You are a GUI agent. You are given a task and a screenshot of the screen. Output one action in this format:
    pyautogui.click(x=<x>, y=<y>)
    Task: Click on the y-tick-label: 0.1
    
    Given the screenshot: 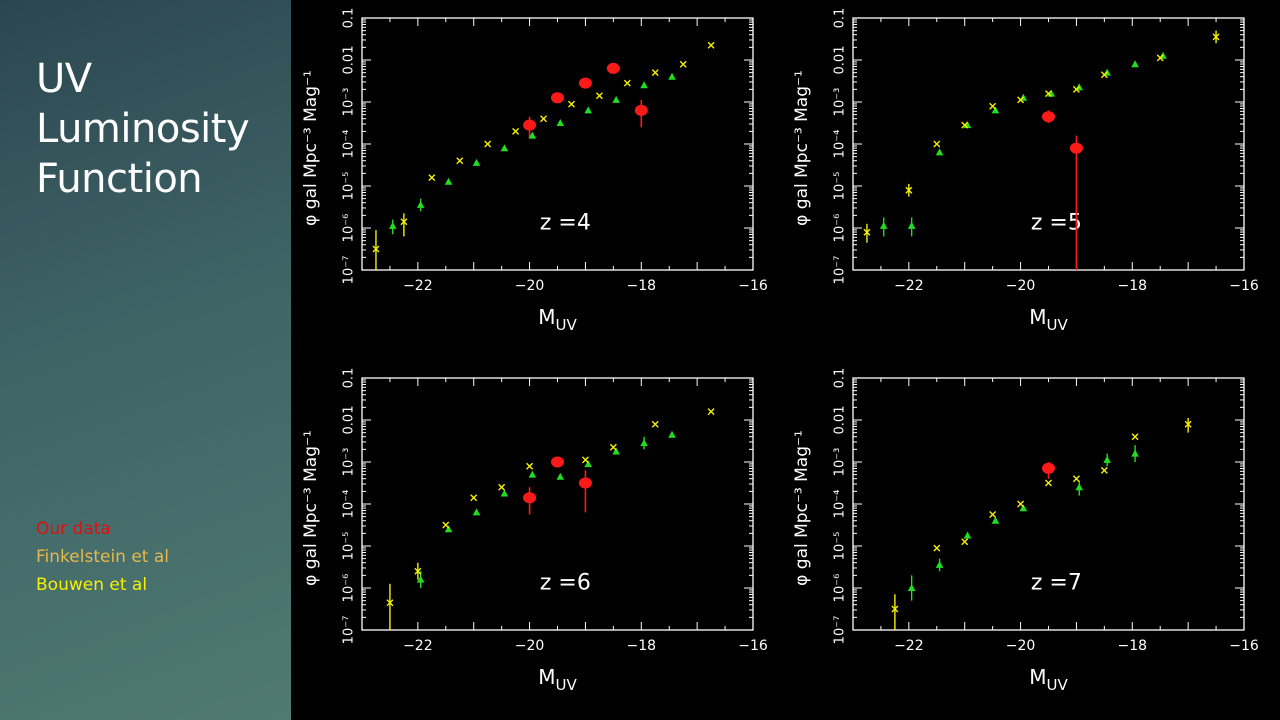 What is the action you would take?
    pyautogui.click(x=349, y=378)
    